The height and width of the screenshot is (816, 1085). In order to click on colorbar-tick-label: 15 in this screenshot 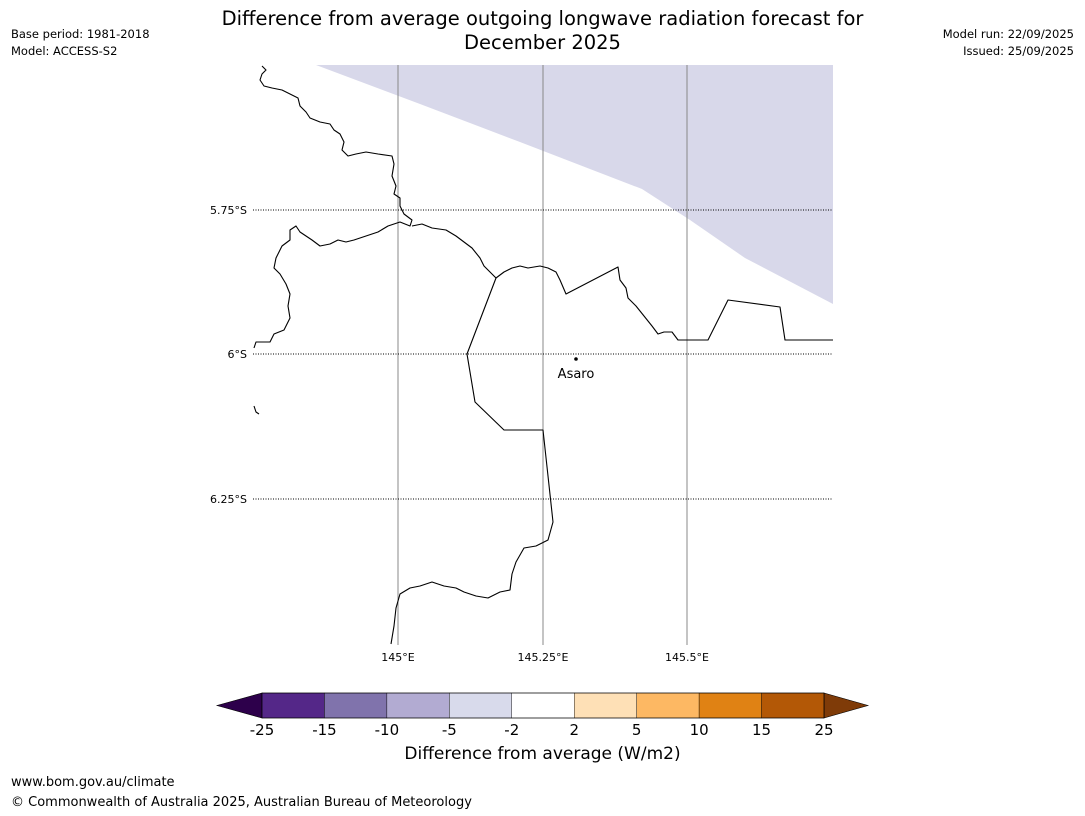, I will do `click(761, 730)`.